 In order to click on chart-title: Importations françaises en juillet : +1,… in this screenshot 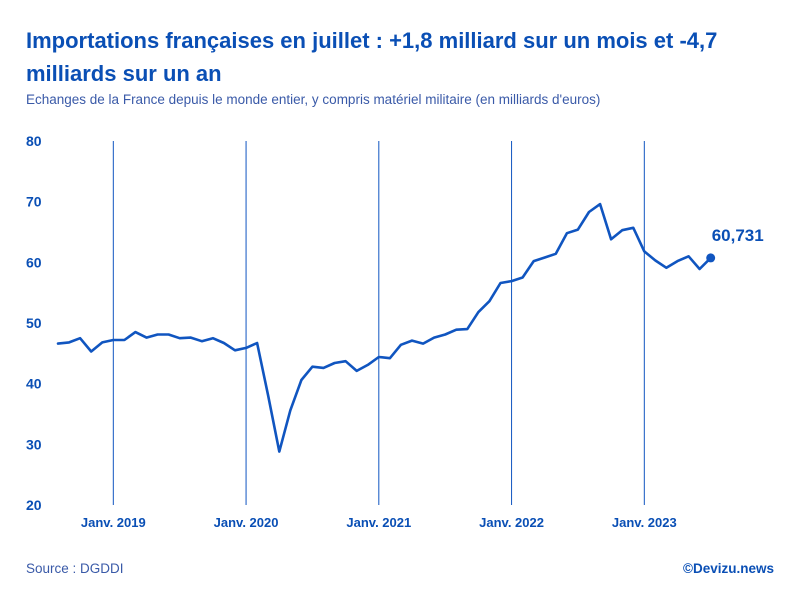, I will do `click(372, 57)`.